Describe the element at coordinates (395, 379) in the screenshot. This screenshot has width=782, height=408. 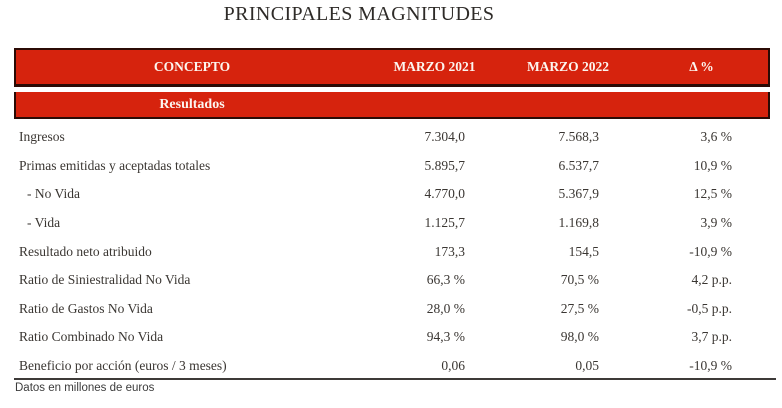
I see `footer-divider` at that location.